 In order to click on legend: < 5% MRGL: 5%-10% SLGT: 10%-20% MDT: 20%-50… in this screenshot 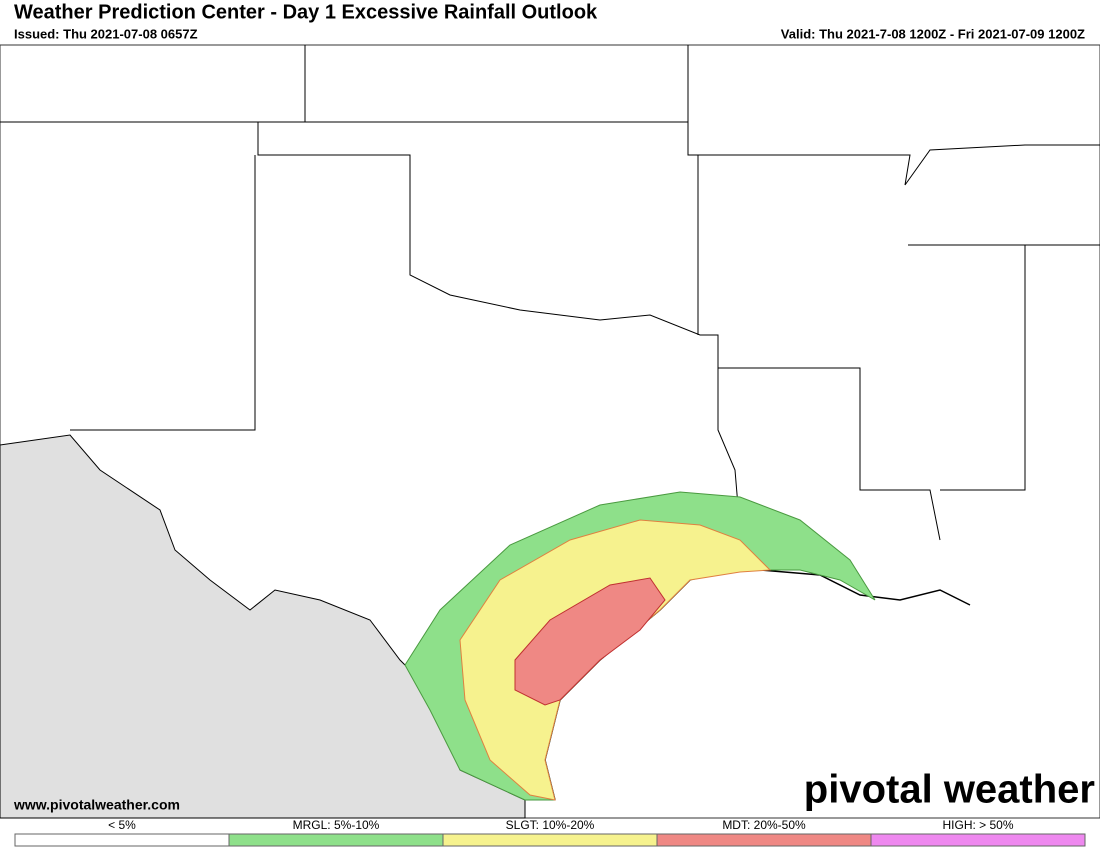, I will do `click(550, 832)`.